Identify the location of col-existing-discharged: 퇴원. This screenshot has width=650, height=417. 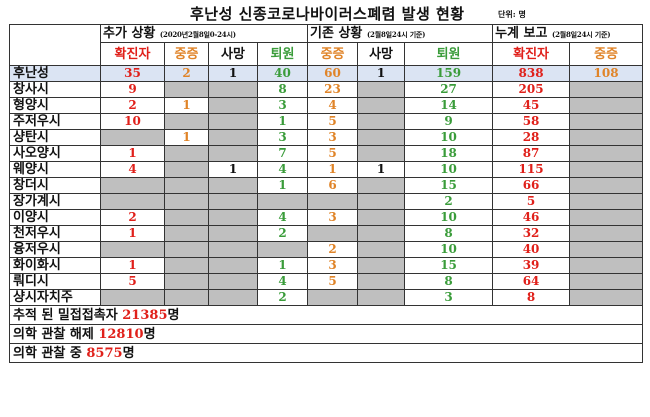
(449, 54).